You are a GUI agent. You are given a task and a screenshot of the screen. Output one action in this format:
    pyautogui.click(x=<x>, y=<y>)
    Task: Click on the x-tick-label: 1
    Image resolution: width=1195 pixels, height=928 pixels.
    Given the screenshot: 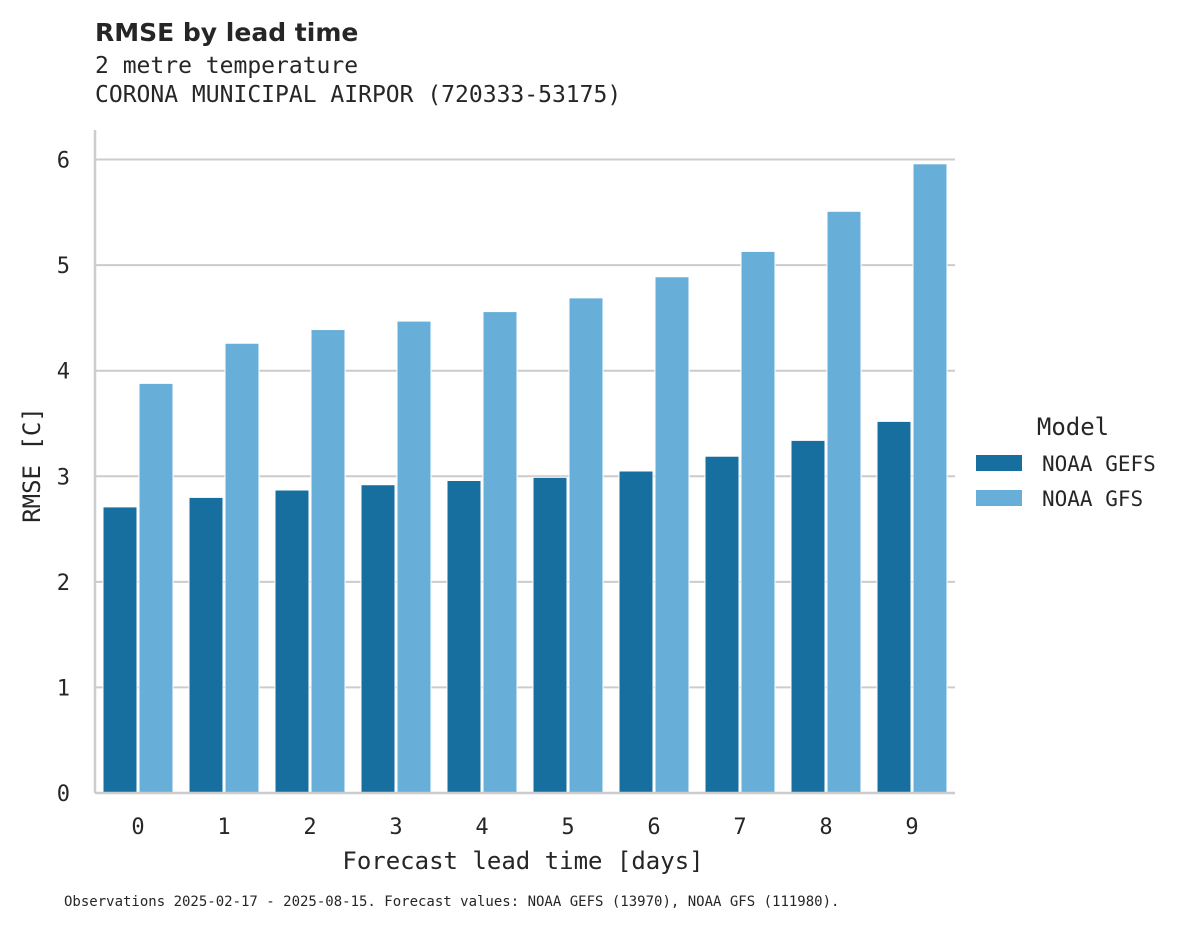 What is the action you would take?
    pyautogui.click(x=223, y=827)
    